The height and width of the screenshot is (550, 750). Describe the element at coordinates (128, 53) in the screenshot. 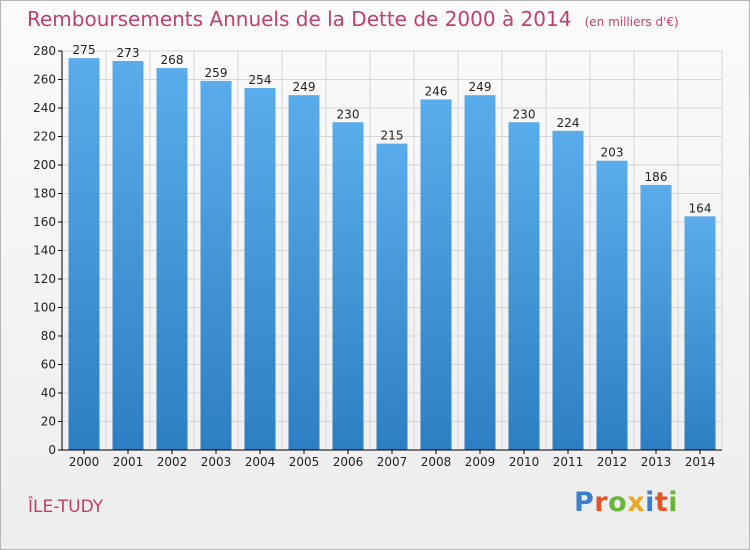

I see `data-label: 273` at that location.